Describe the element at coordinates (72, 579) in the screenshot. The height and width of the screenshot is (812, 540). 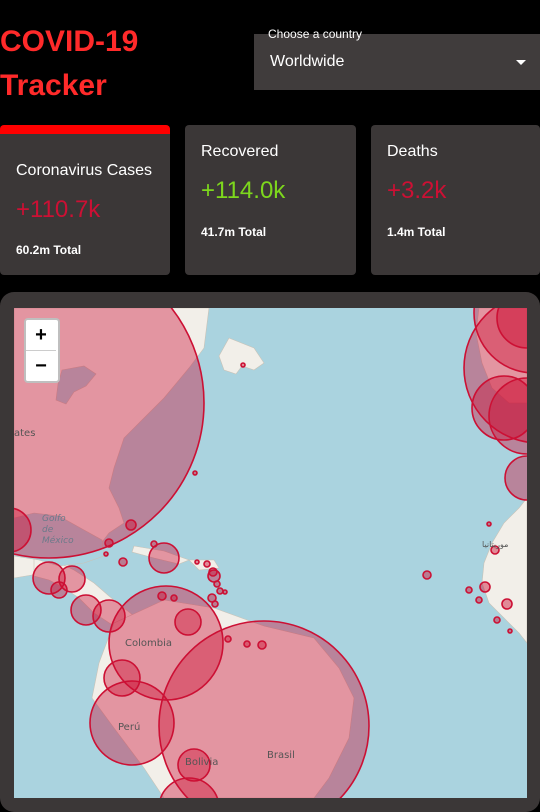
I see `honduras-cases-circle` at that location.